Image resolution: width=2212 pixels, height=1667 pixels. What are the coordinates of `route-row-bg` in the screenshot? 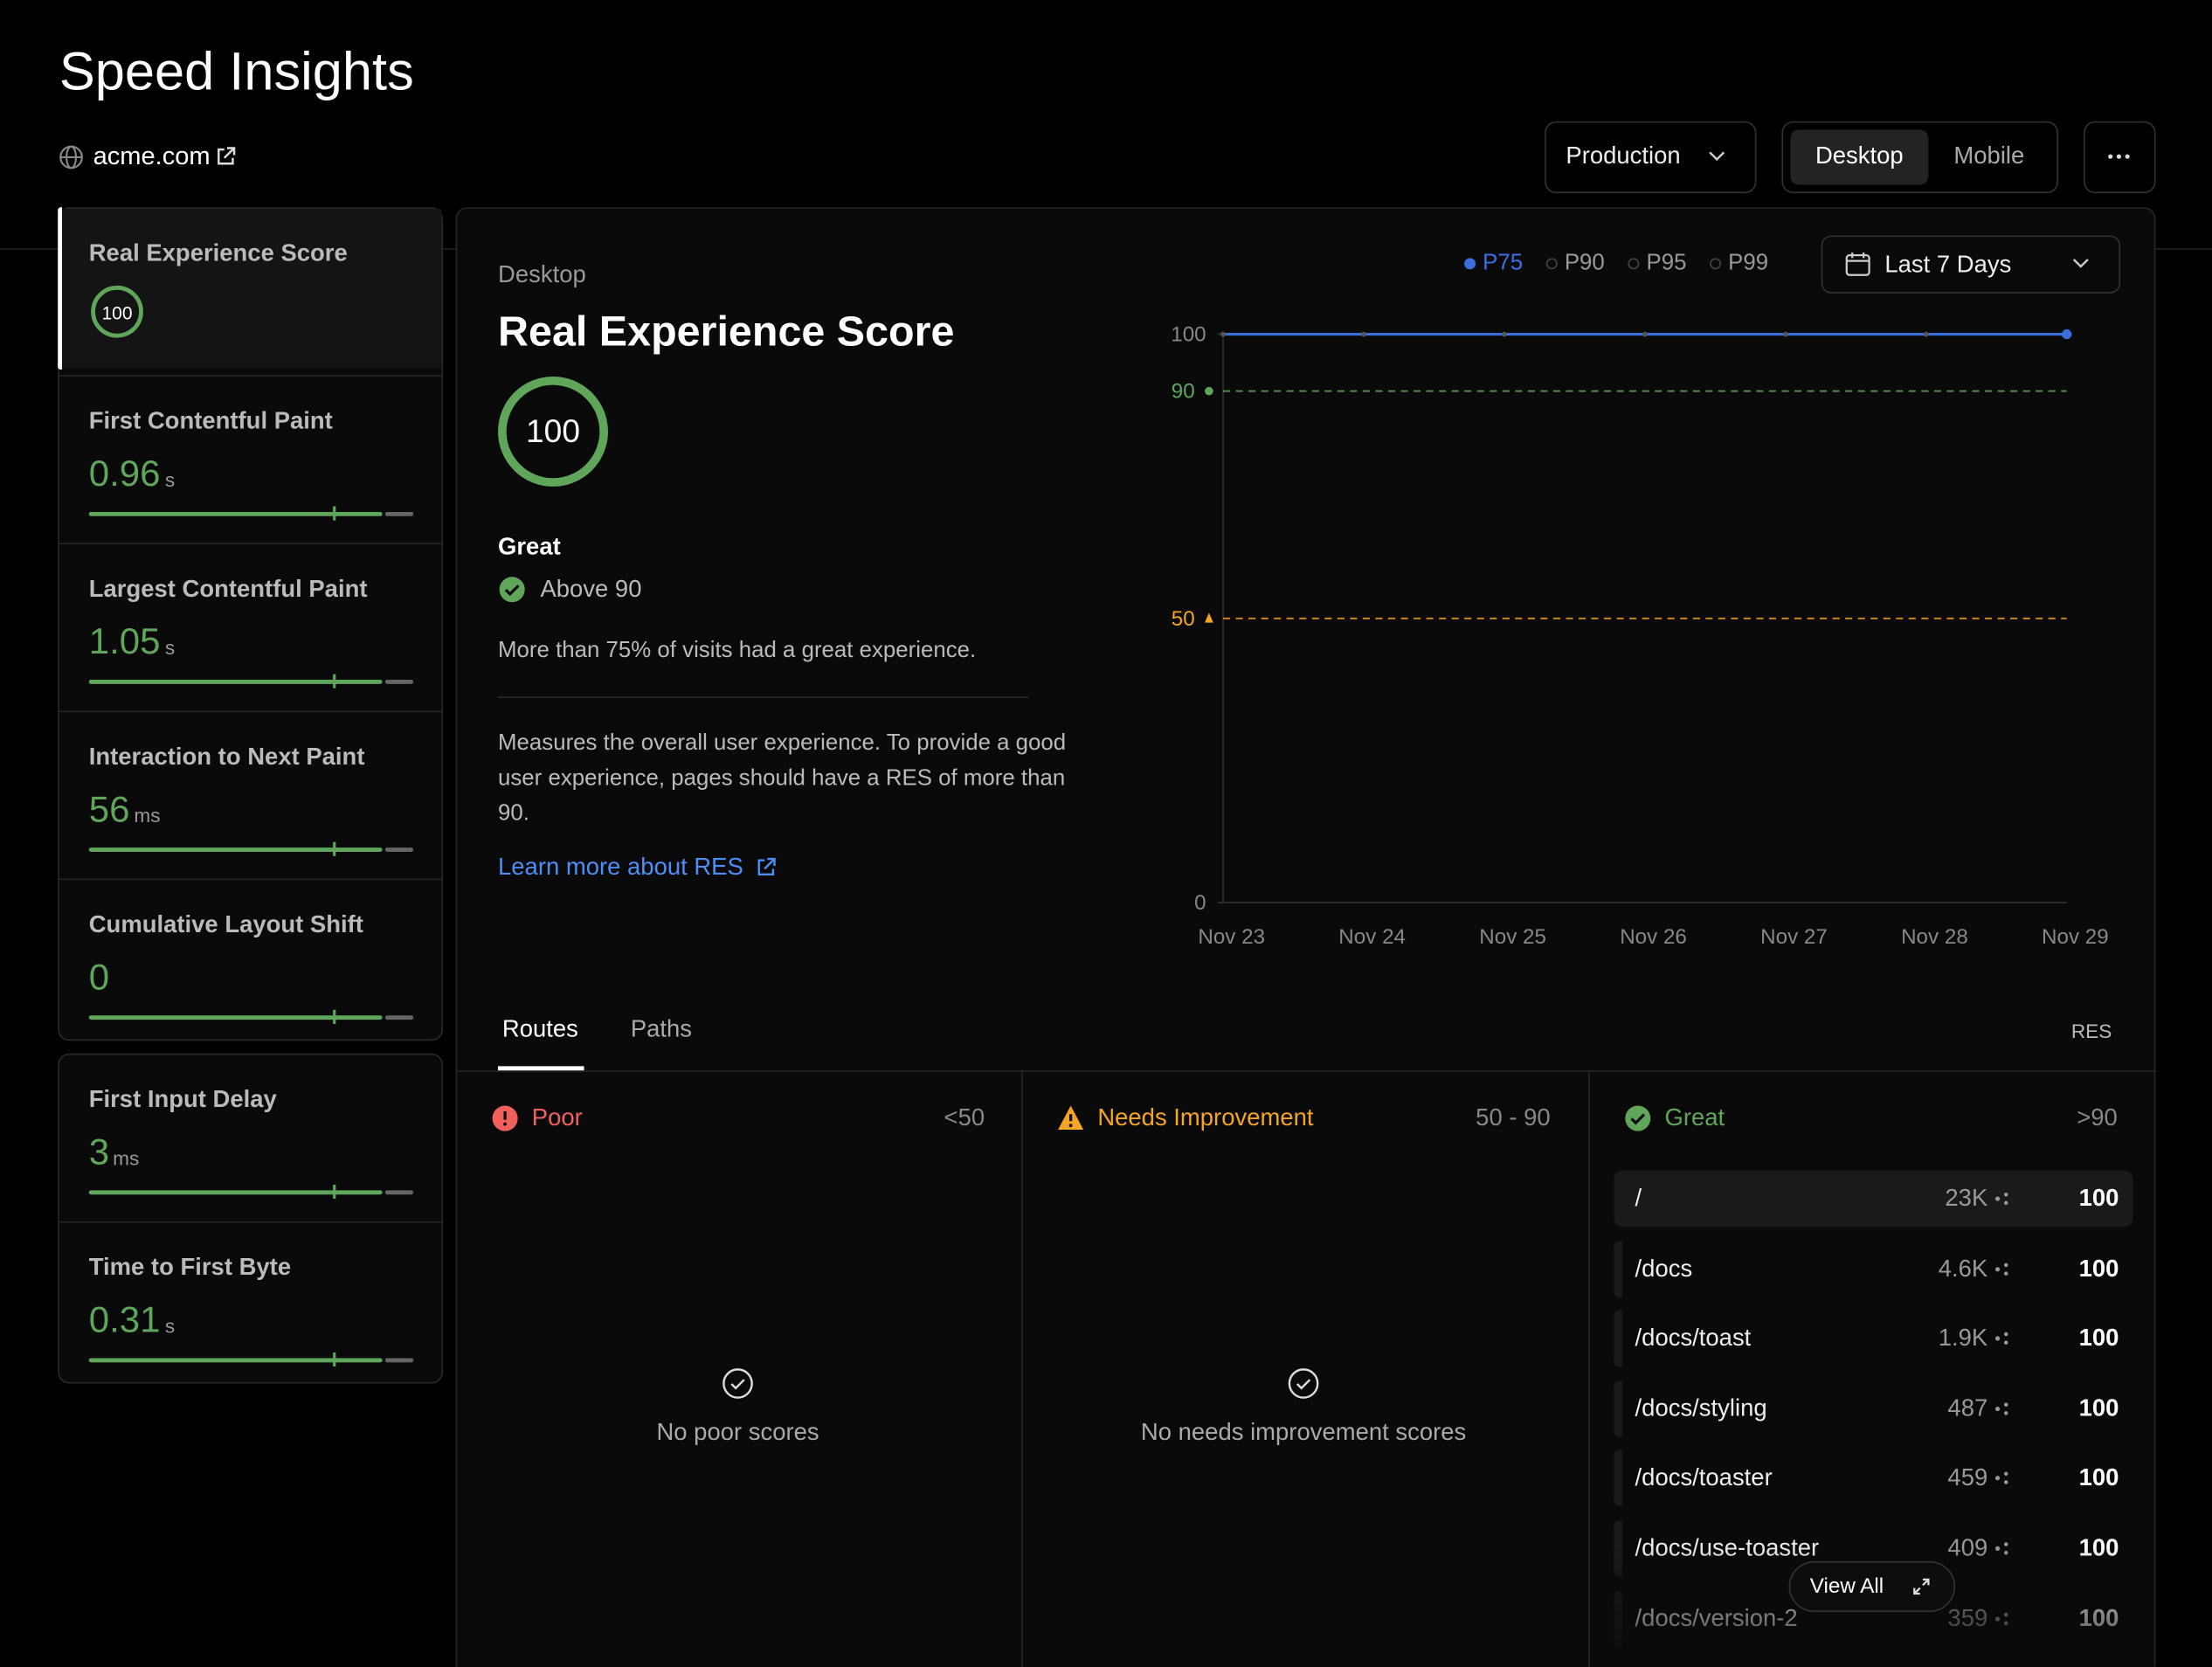 It's located at (1873, 1199).